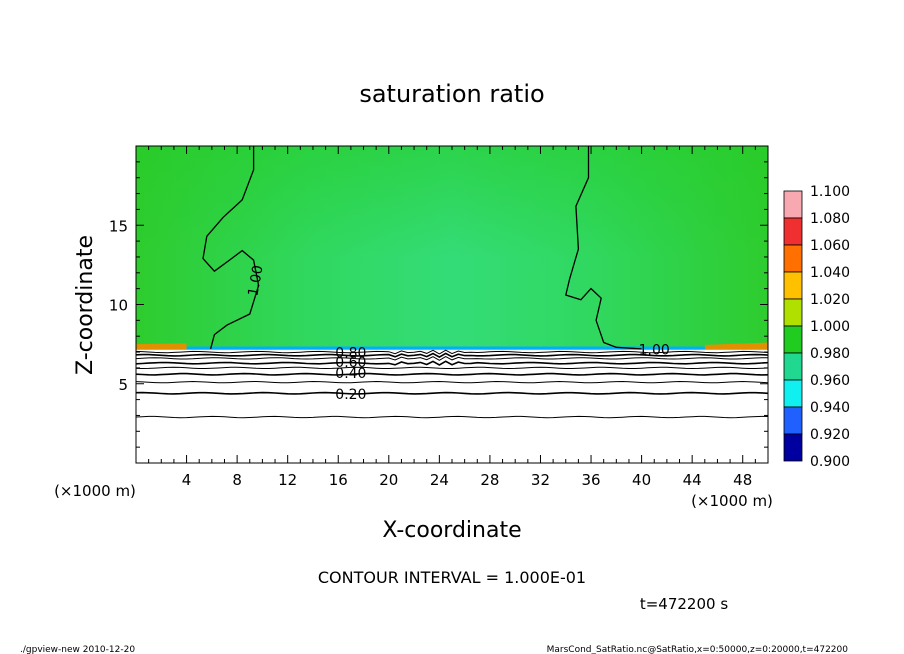 This screenshot has height=654, width=904. What do you see at coordinates (231, 248) in the screenshot?
I see `contour-line-1.00-1` at bounding box center [231, 248].